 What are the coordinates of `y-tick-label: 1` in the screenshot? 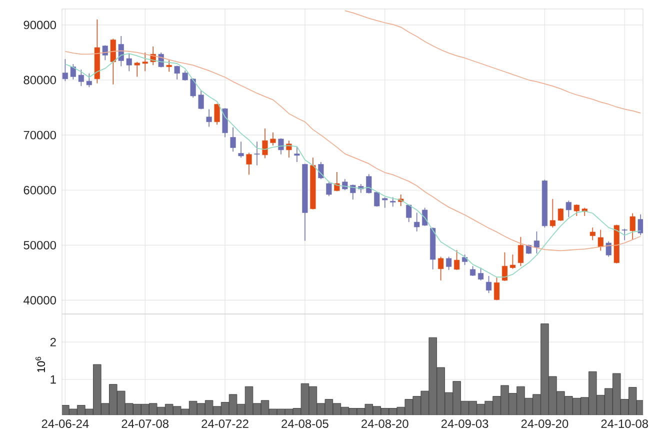 It's located at (53, 379).